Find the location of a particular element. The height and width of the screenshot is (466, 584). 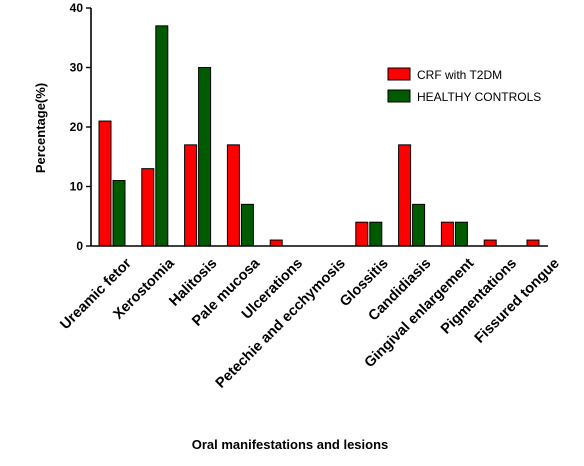

legend-label-crf: CRF with T2DM is located at coordinates (459, 75).